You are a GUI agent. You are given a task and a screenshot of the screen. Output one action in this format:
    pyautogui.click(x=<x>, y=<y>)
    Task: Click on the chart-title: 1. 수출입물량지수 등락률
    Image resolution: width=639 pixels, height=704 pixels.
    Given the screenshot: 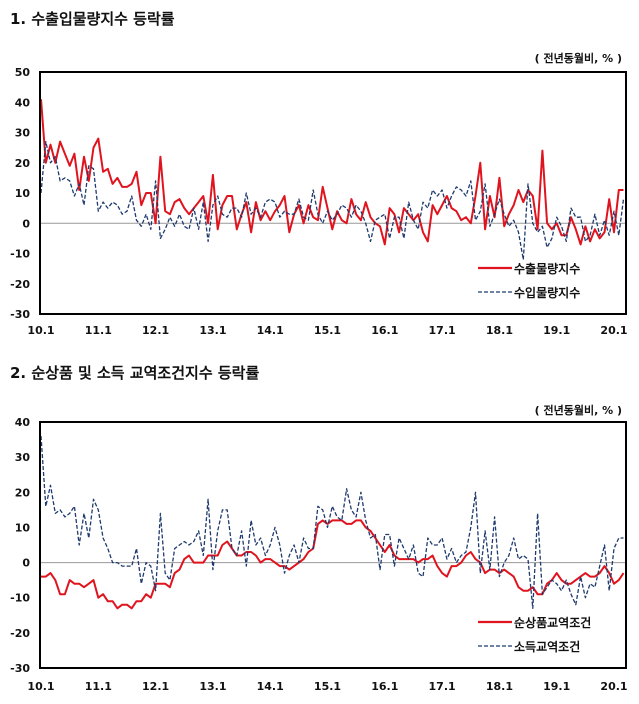 What is the action you would take?
    pyautogui.click(x=92, y=19)
    